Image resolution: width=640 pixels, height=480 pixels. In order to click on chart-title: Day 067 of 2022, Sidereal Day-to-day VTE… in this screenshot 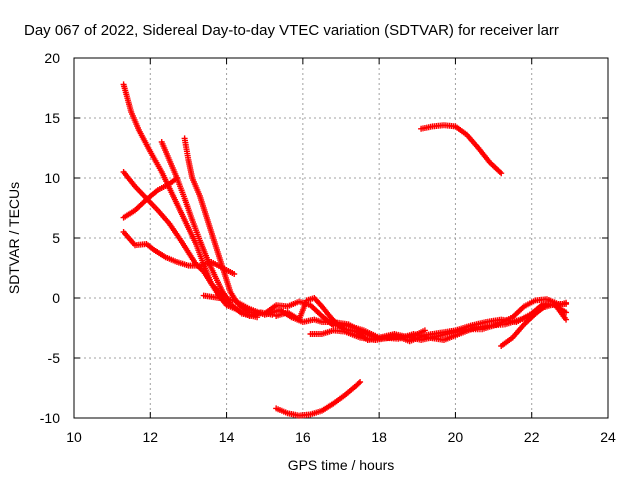, I will do `click(291, 30)`.